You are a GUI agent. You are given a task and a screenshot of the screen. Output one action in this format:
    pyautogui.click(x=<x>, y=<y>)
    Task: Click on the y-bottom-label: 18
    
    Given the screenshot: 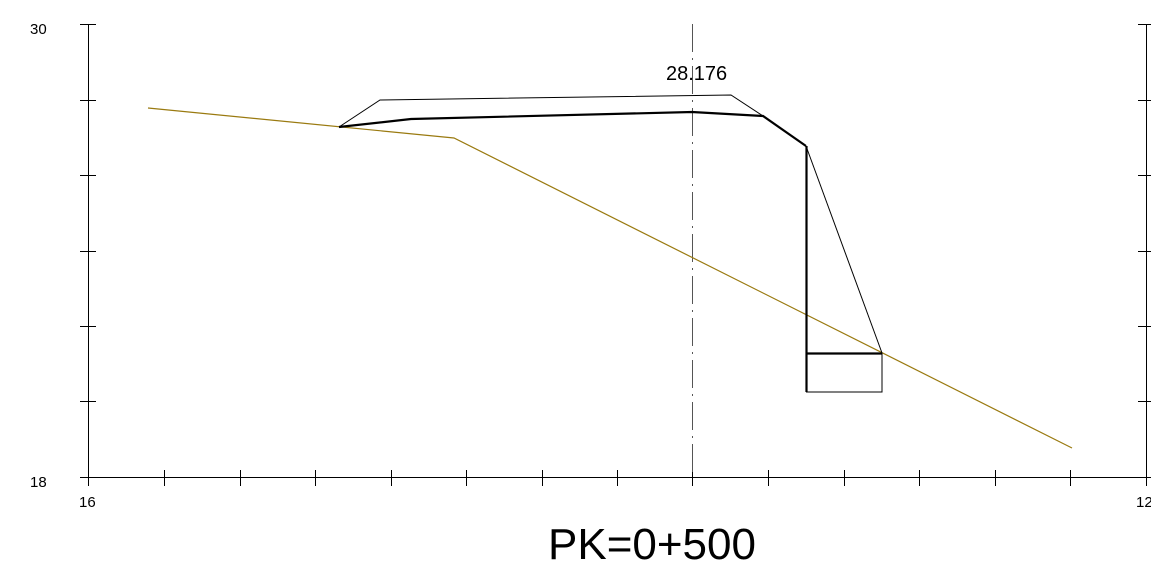 What is the action you would take?
    pyautogui.click(x=38, y=482)
    